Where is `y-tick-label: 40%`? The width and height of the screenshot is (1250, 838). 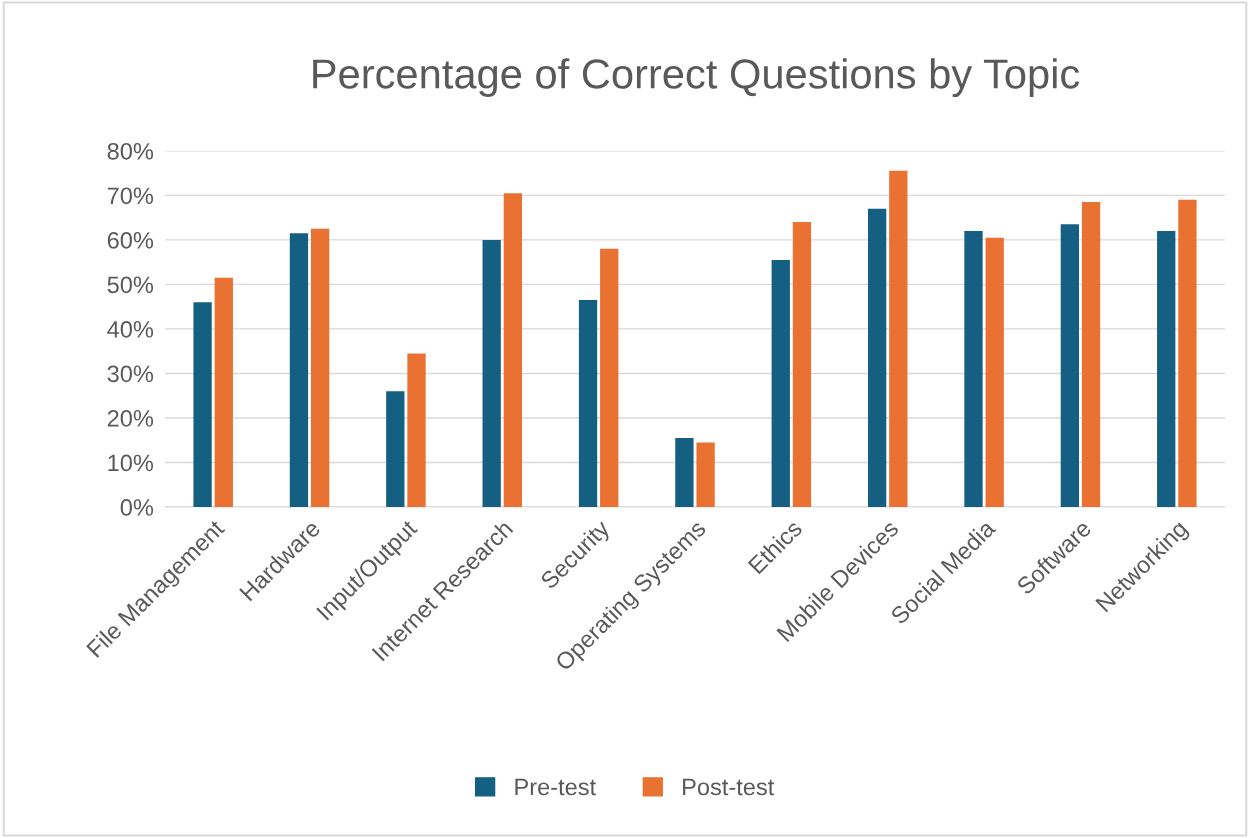
y-tick-label: 40% is located at coordinates (130, 329).